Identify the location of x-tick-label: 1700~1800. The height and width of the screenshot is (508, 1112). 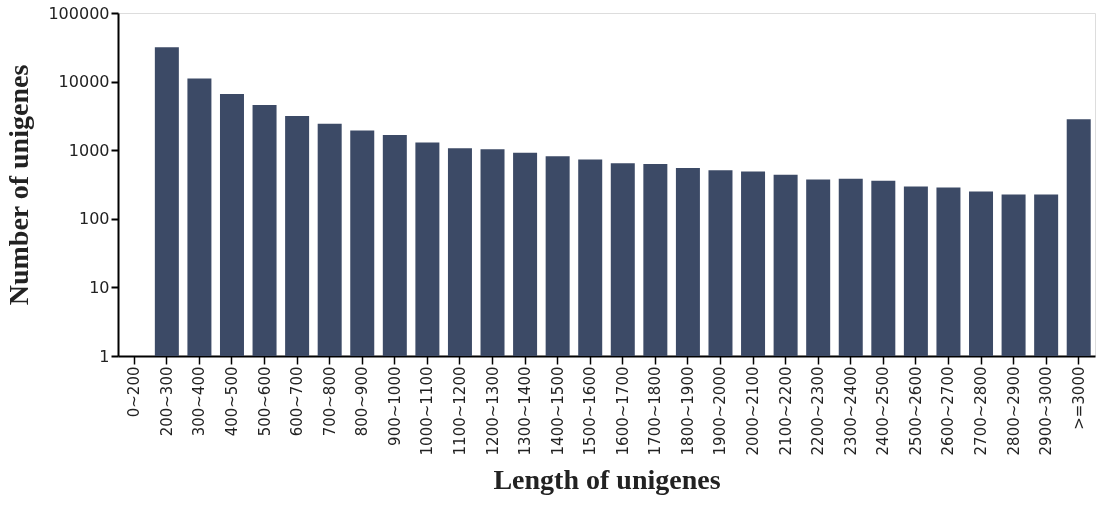
(655, 411).